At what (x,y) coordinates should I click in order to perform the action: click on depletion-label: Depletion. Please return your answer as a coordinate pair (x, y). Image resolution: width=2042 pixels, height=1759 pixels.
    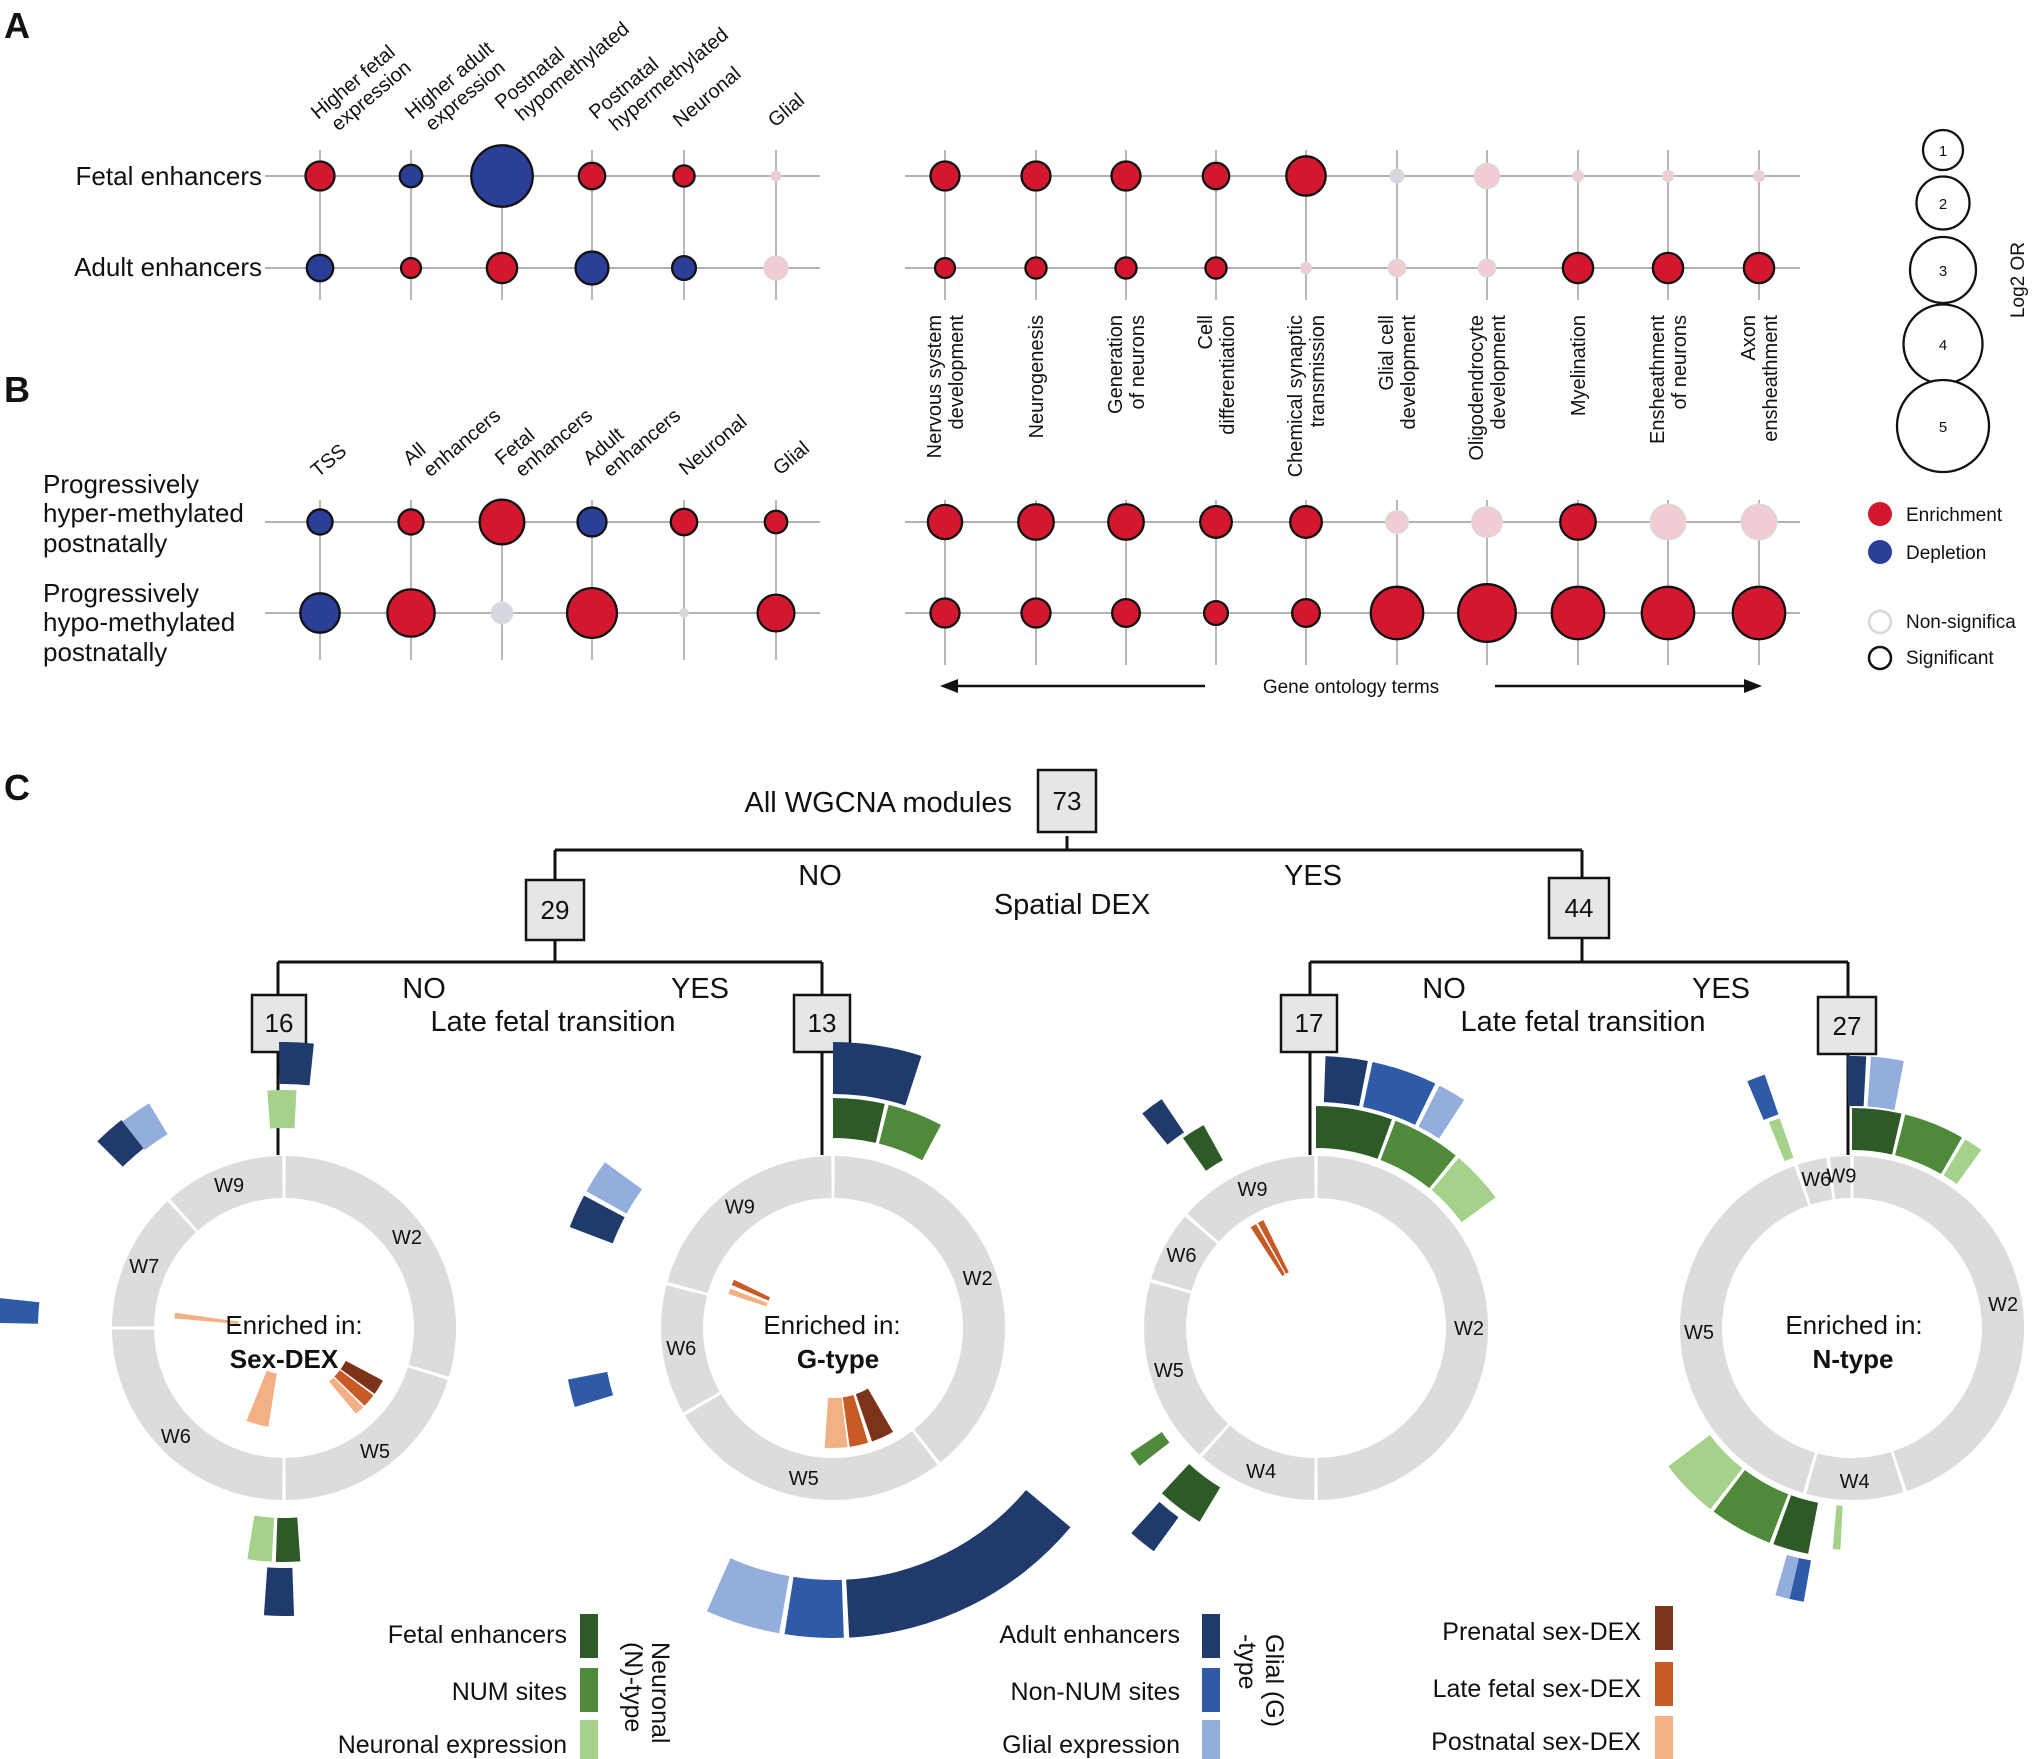
    Looking at the image, I should click on (1946, 553).